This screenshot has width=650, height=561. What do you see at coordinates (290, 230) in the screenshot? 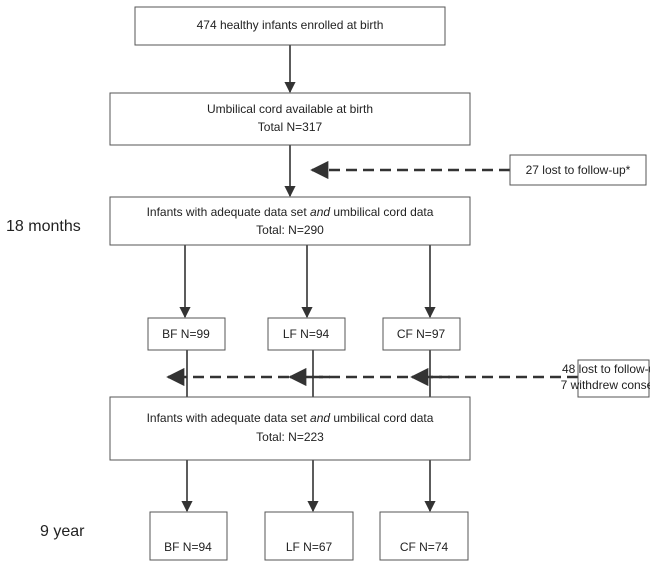
I see `box-total: Total: N=290` at bounding box center [290, 230].